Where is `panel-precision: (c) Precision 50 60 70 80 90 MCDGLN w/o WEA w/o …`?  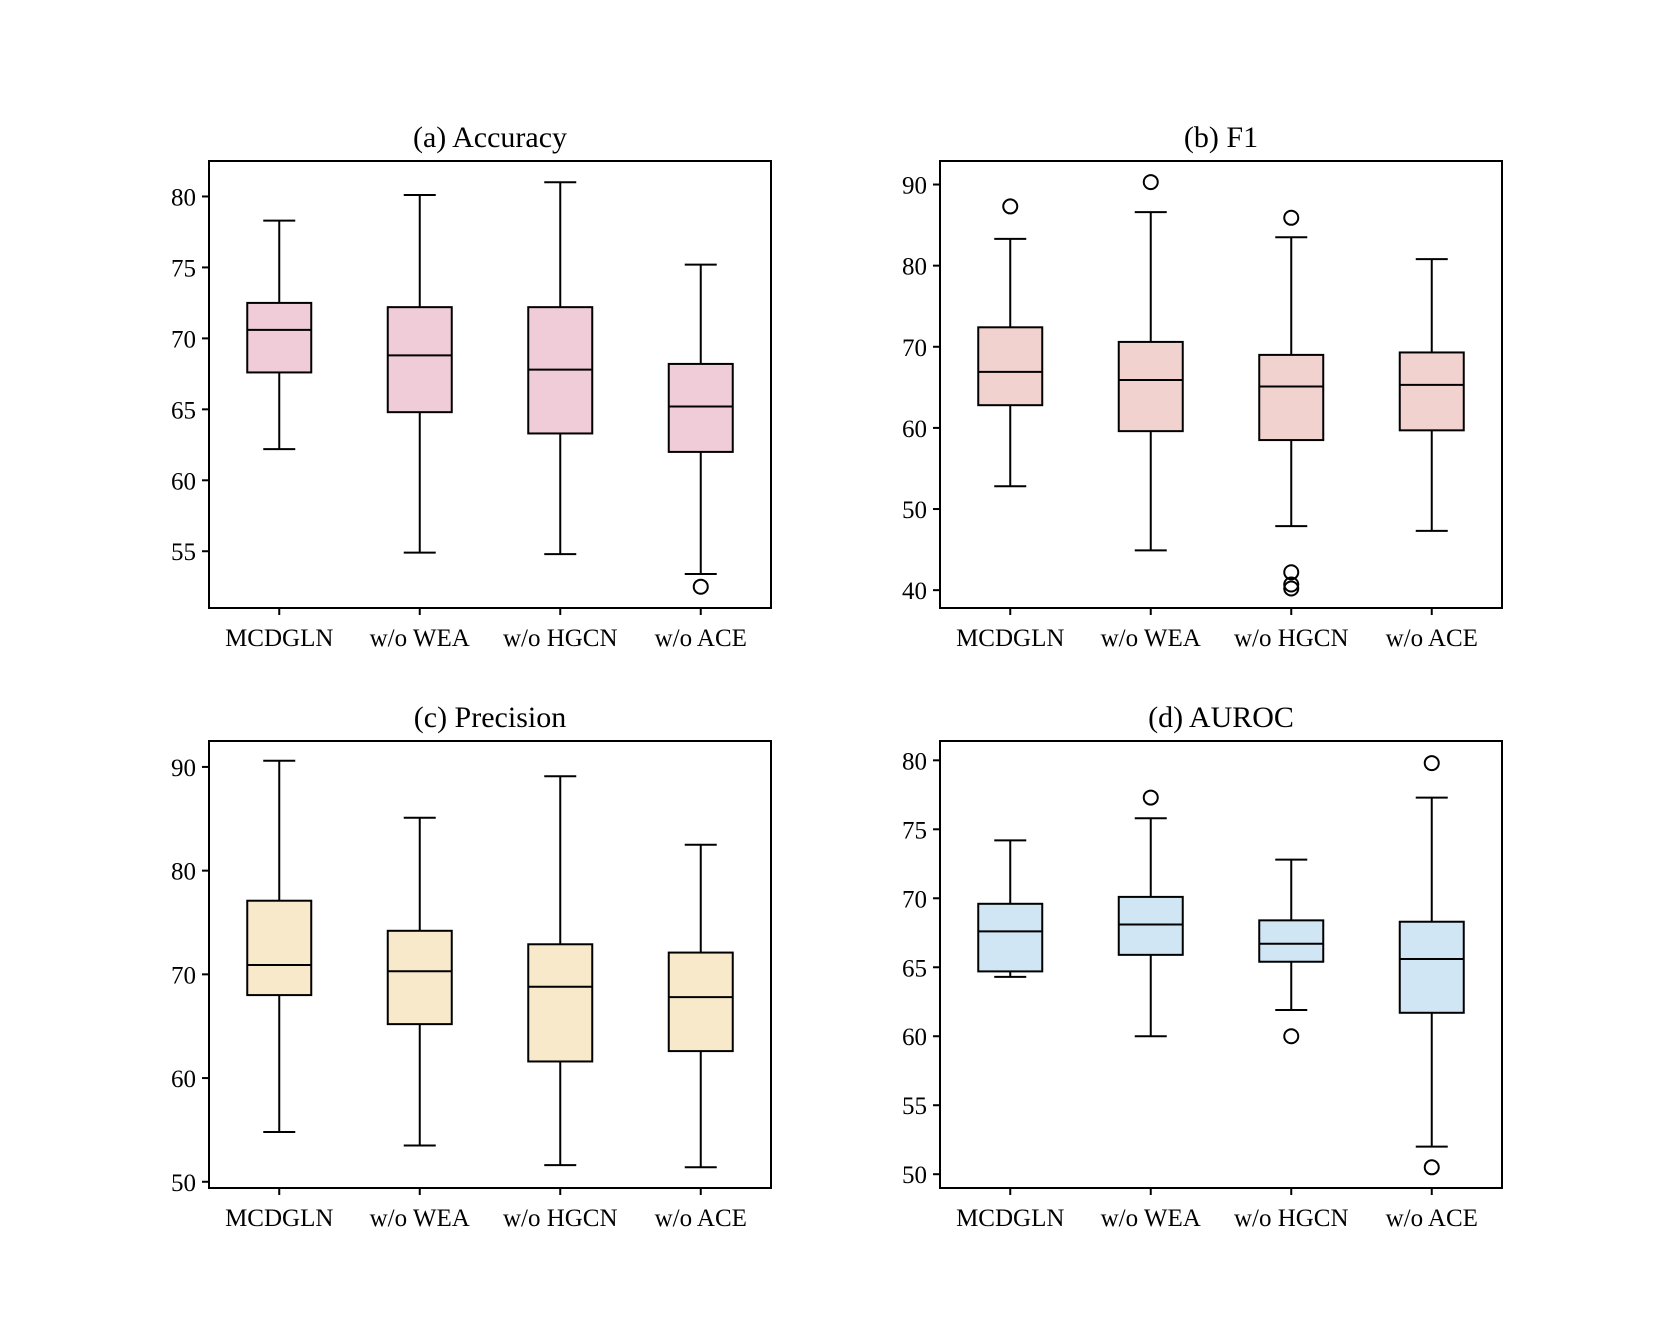 panel-precision: (c) Precision 50 60 70 80 90 MCDGLN w/o WEA w/o … is located at coordinates (471, 966).